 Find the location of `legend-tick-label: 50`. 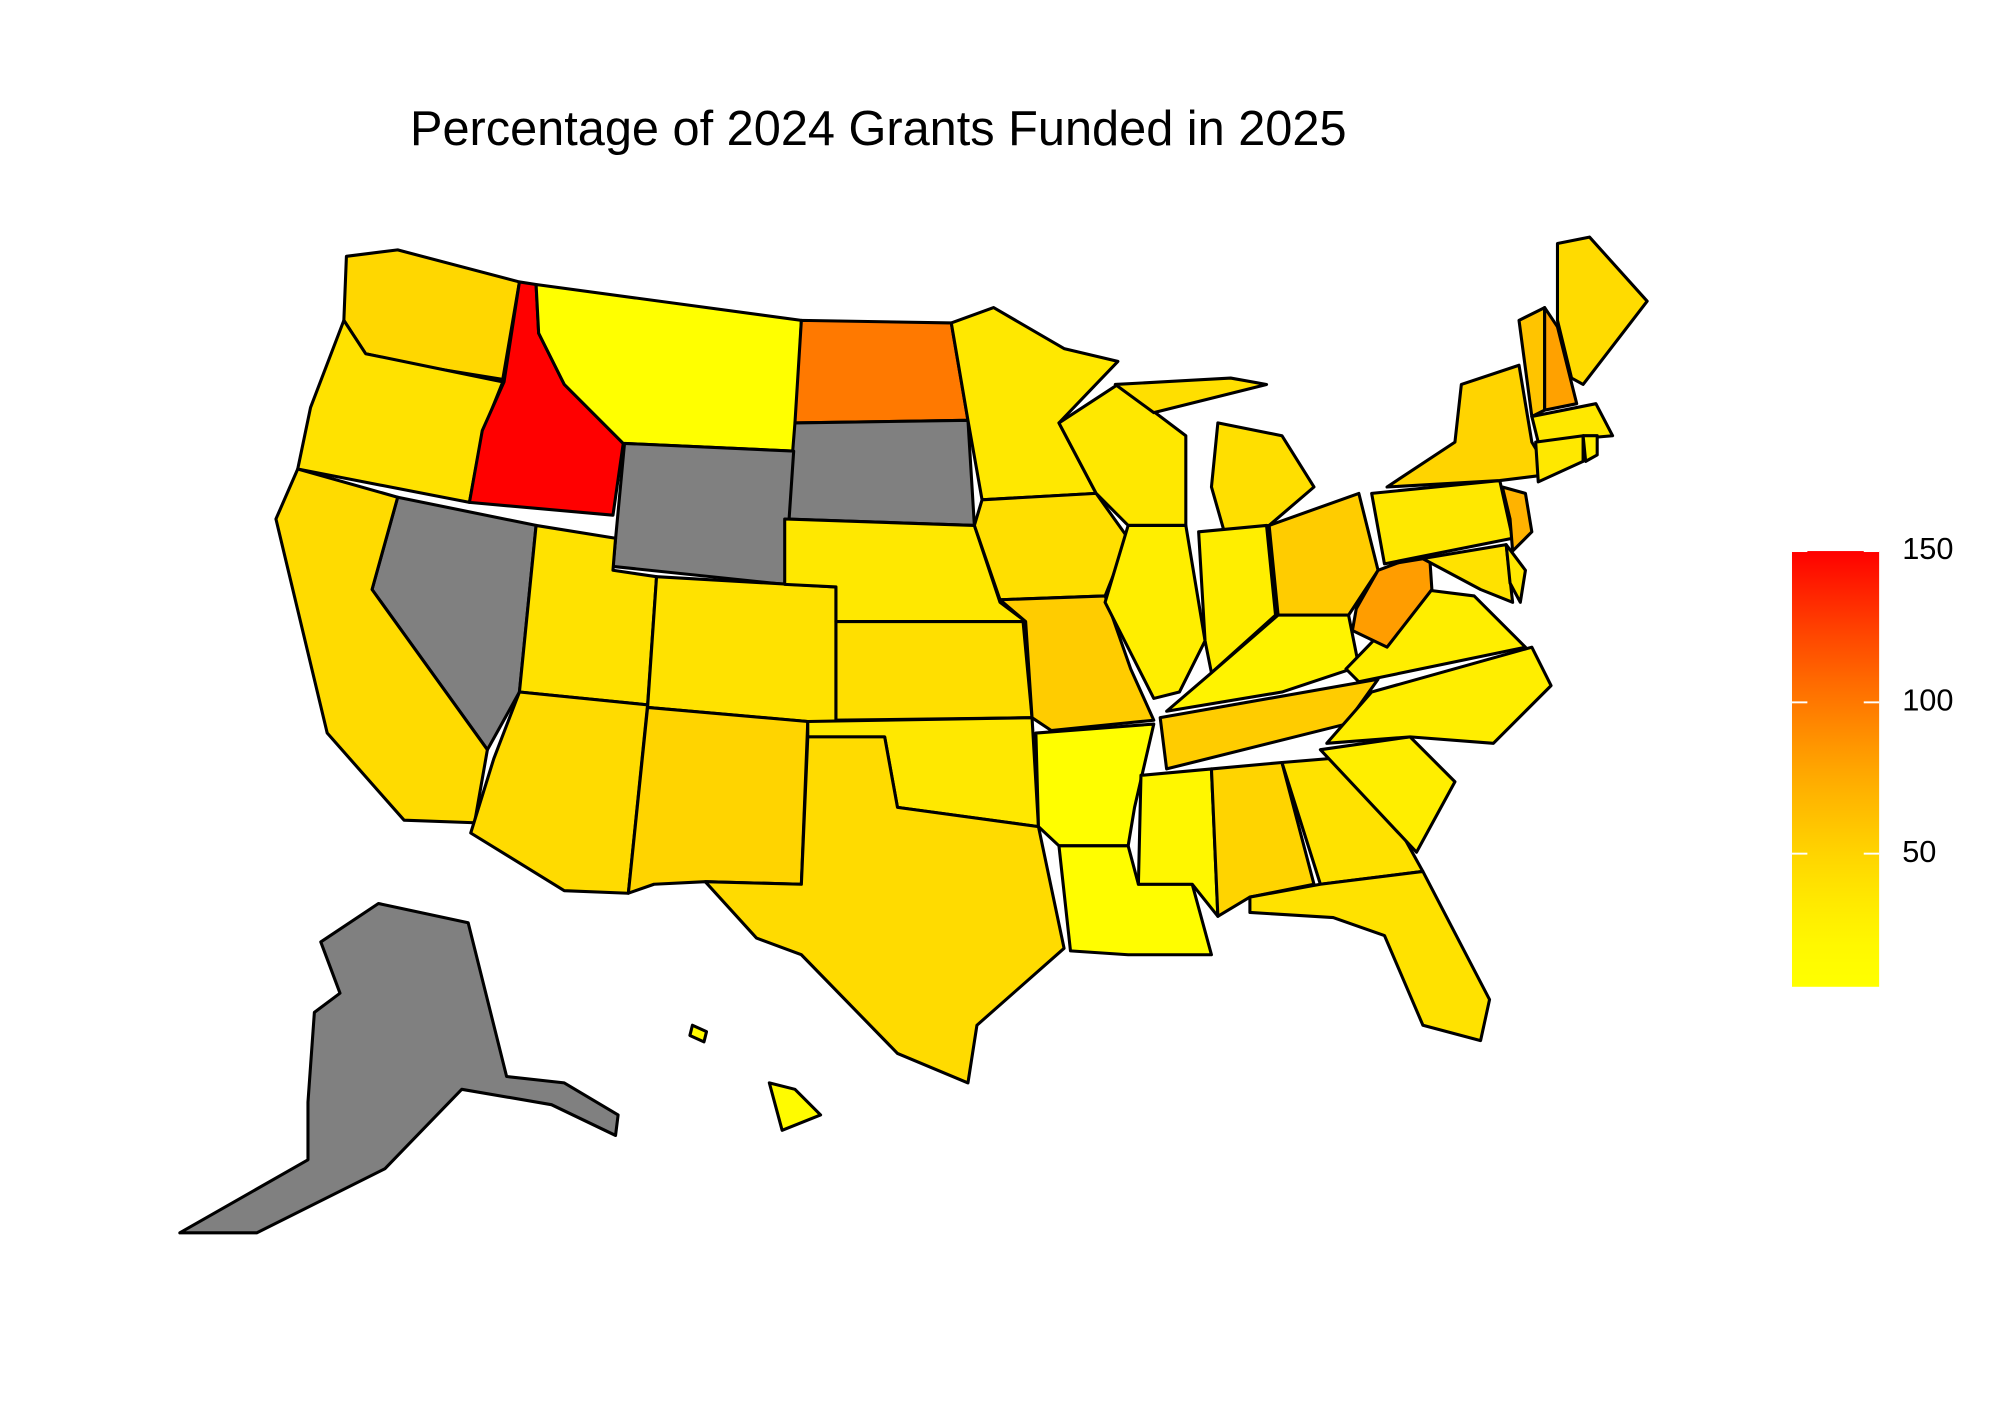

legend-tick-label: 50 is located at coordinates (1919, 851).